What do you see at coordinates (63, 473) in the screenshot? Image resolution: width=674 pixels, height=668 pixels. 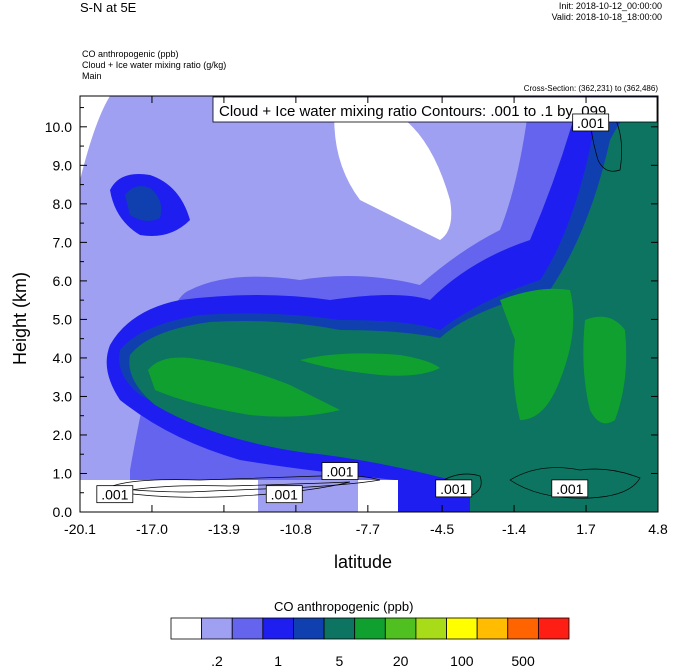 I see `y-tick-label: 1.0` at bounding box center [63, 473].